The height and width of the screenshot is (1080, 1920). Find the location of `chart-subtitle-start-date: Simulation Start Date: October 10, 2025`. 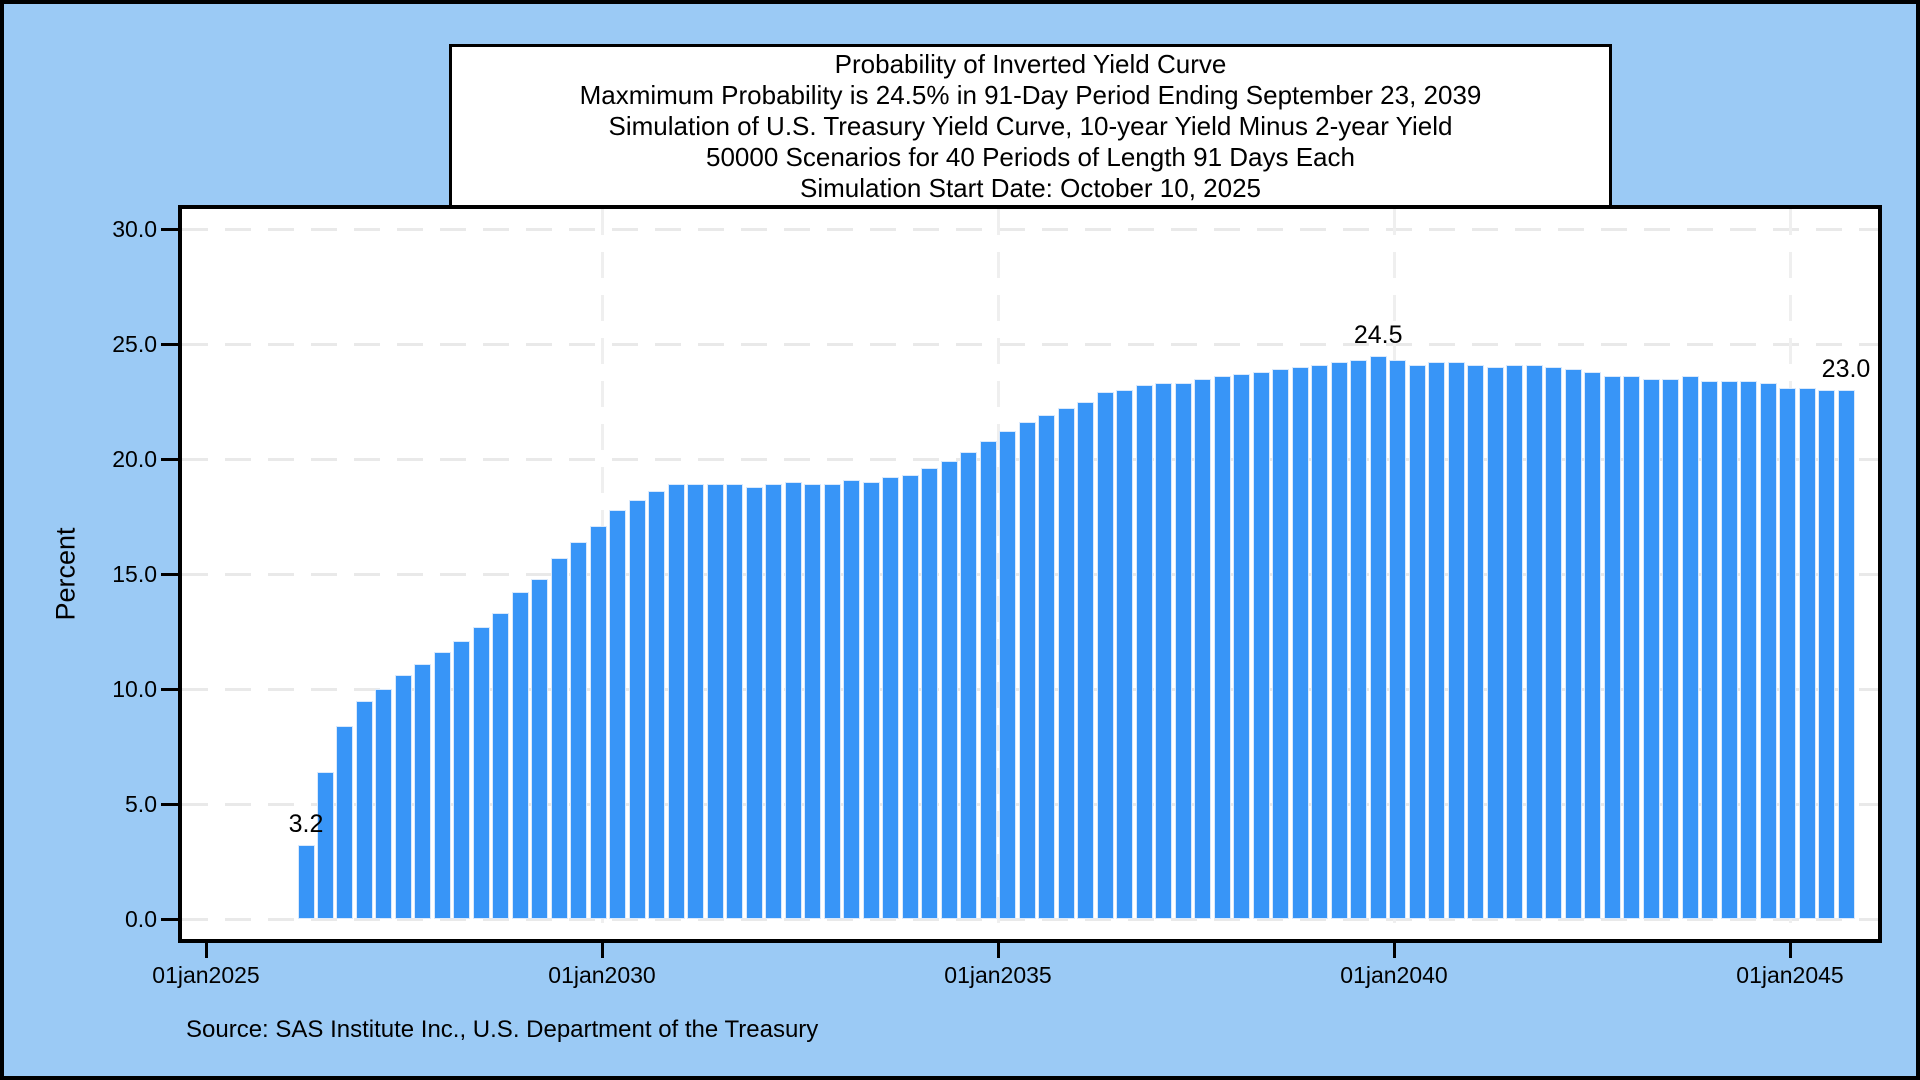

chart-subtitle-start-date: Simulation Start Date: October 10, 2025 is located at coordinates (1030, 187).